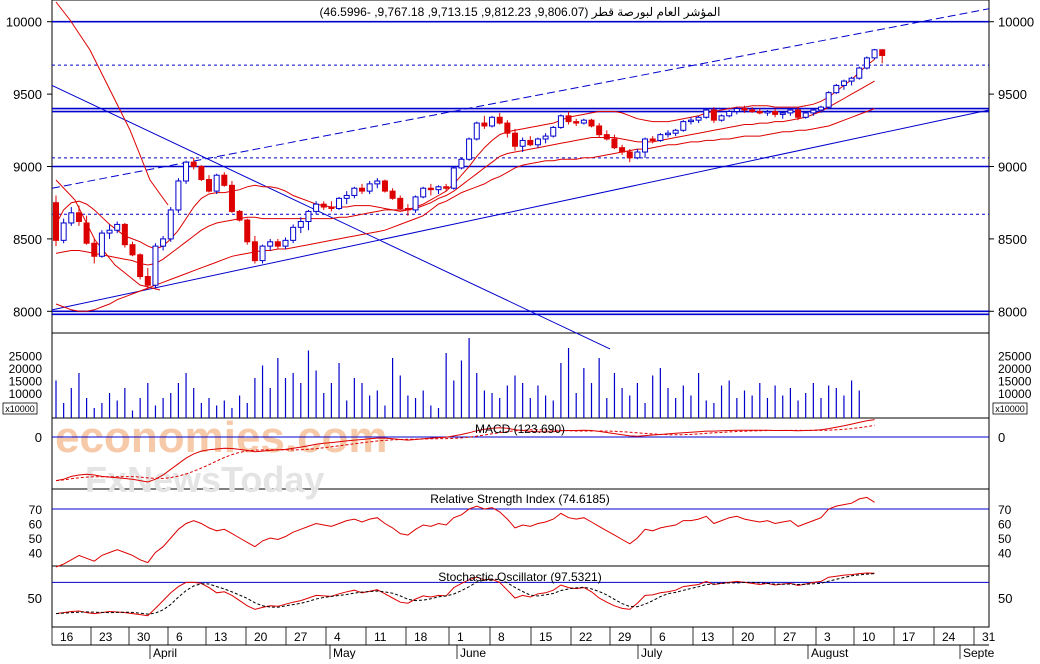 The height and width of the screenshot is (664, 1040). Describe the element at coordinates (949, 637) in the screenshot. I see `x-day-label: 24` at that location.